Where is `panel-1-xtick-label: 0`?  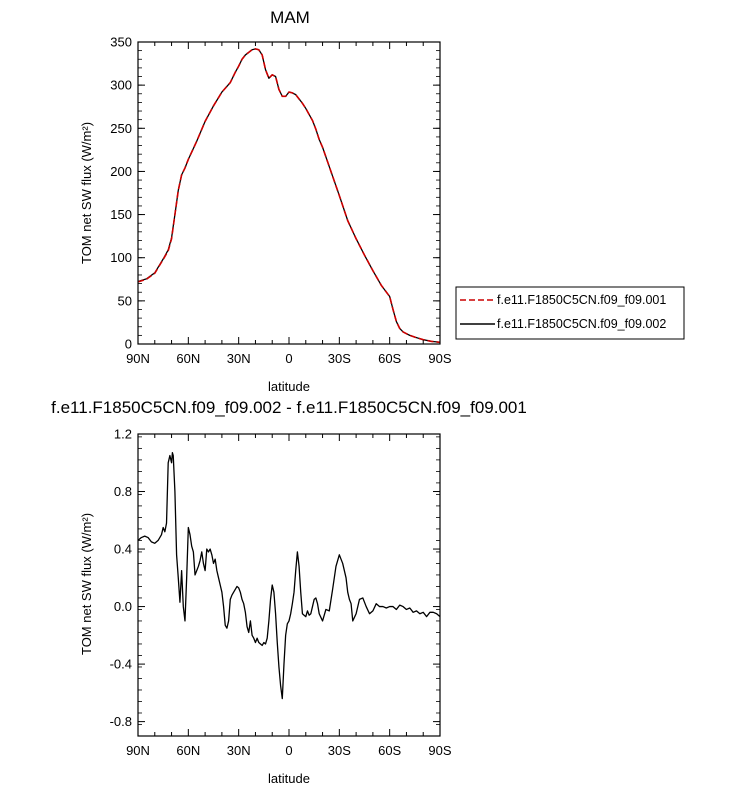
panel-1-xtick-label: 0 is located at coordinates (288, 358).